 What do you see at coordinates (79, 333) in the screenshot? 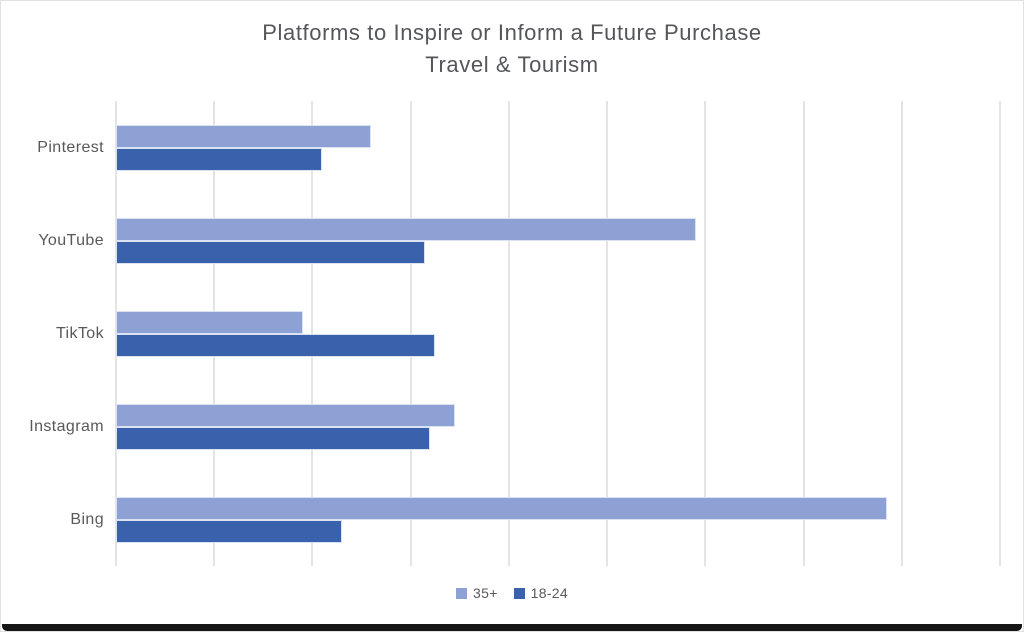
I see `category-label-tiktok: TikTok` at bounding box center [79, 333].